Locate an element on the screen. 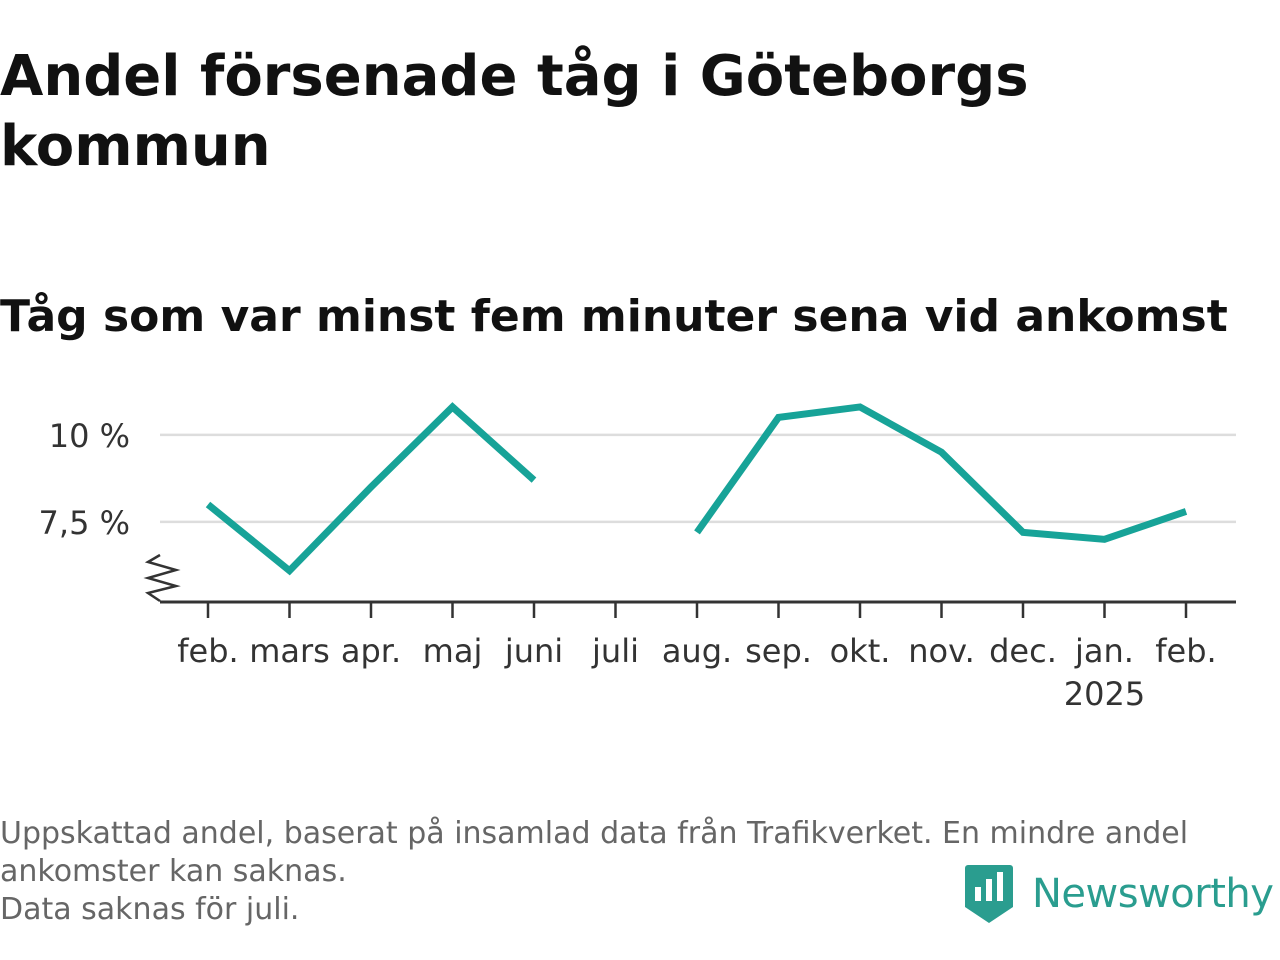 Image resolution: width=1280 pixels, height=960 pixels. x-tick-label: juli is located at coordinates (615, 651).